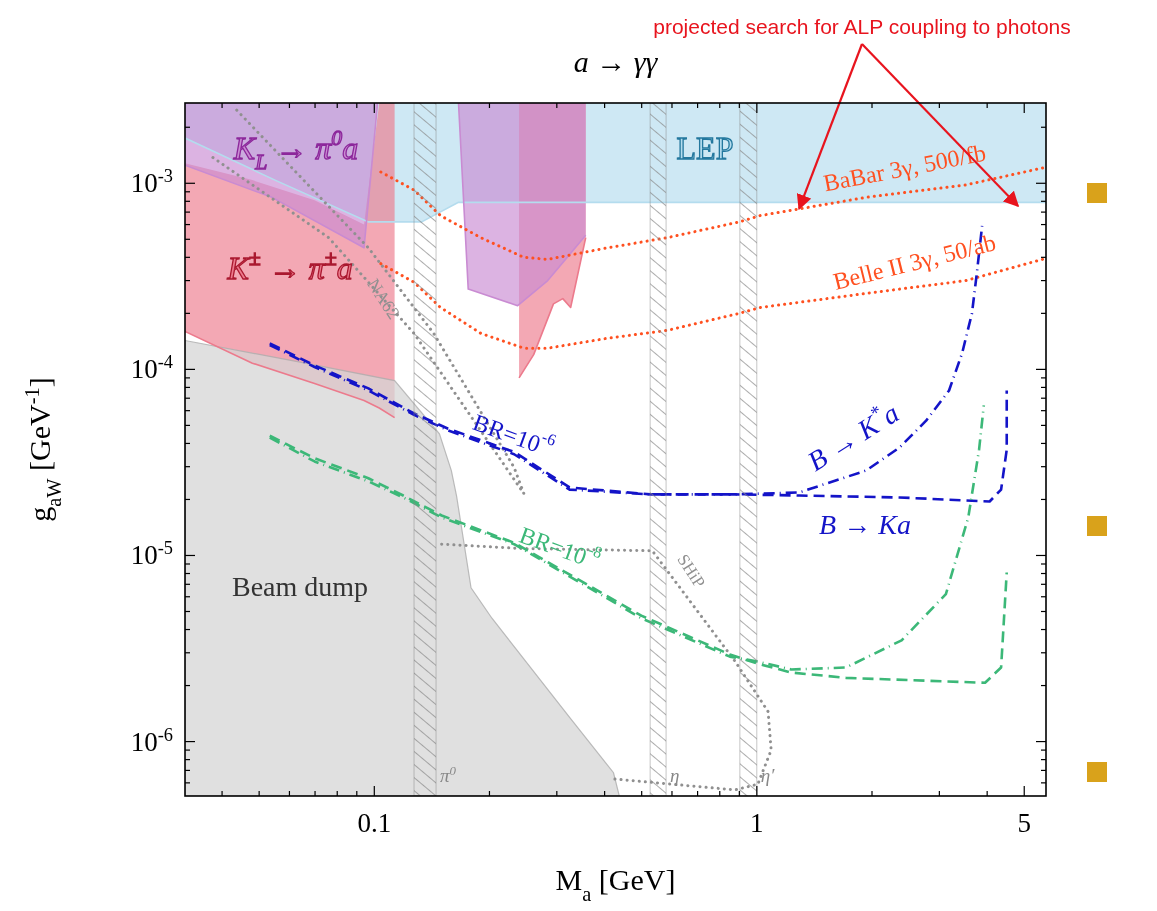  What do you see at coordinates (757, 823) in the screenshot?
I see `x-tick-label: 1` at bounding box center [757, 823].